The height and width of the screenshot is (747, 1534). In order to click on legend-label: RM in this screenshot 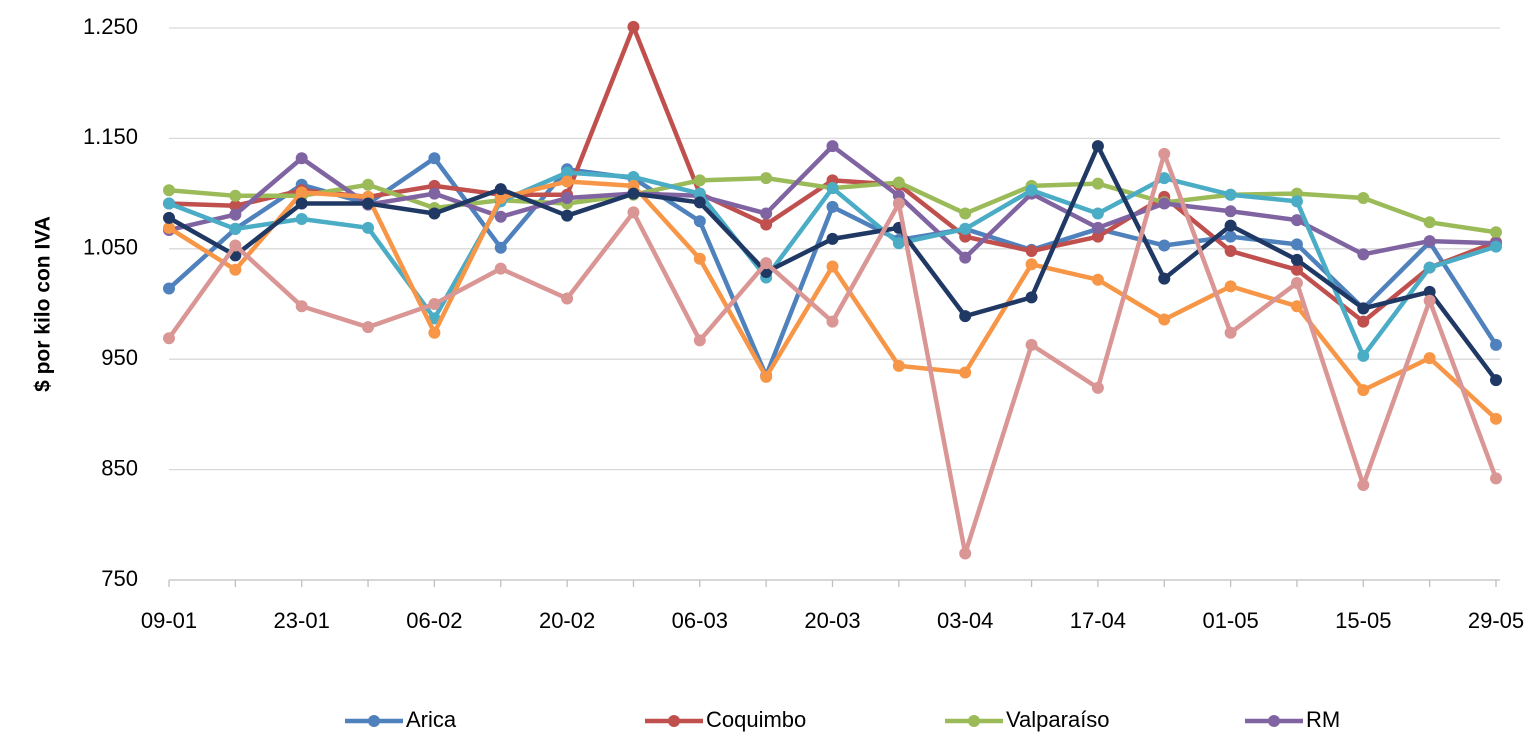, I will do `click(1323, 719)`.